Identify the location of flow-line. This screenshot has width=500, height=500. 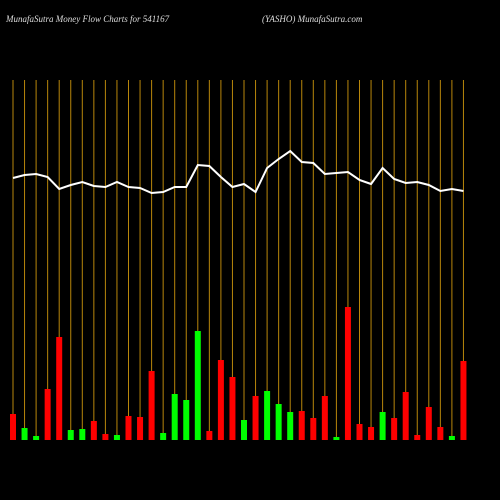
(238, 172).